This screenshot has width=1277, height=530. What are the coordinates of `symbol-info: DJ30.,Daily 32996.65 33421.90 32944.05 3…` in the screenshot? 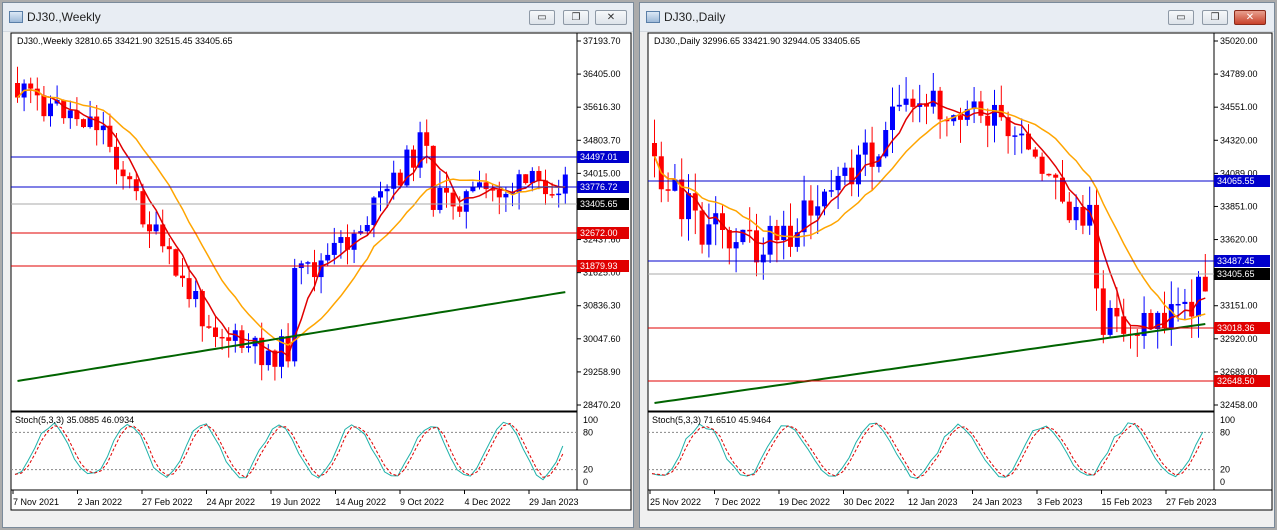 It's located at (757, 41).